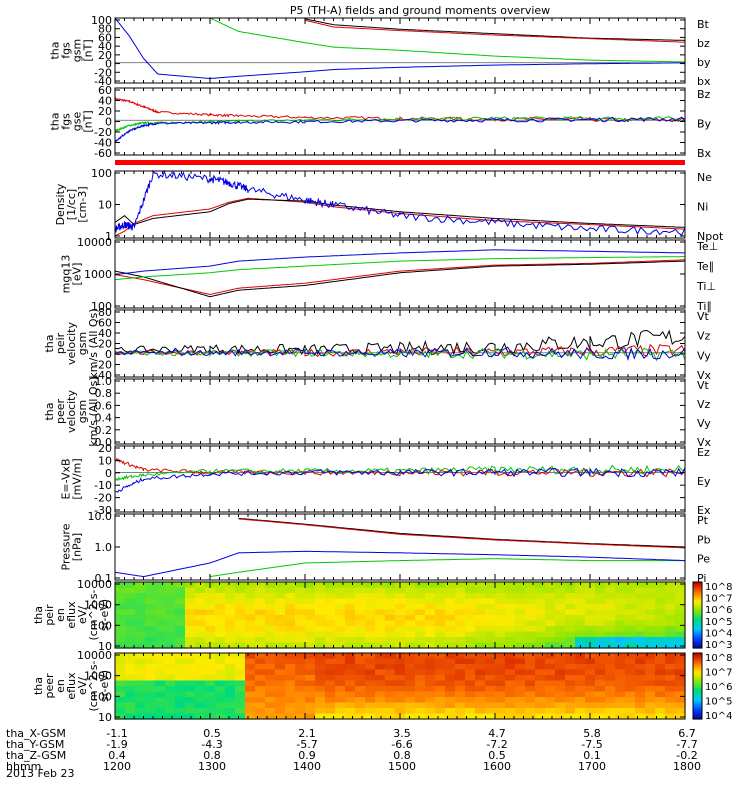  I want to click on ylabel: gsm, so click(82, 343).